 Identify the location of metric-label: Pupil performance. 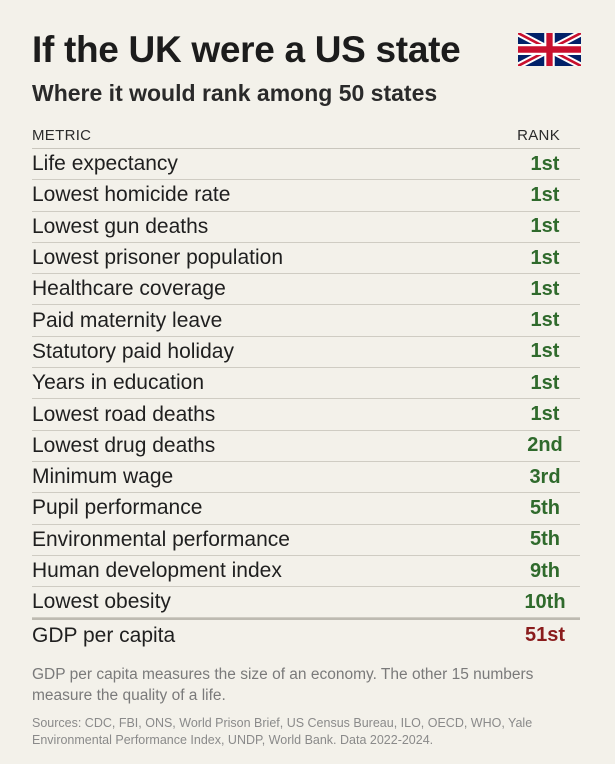
(117, 508).